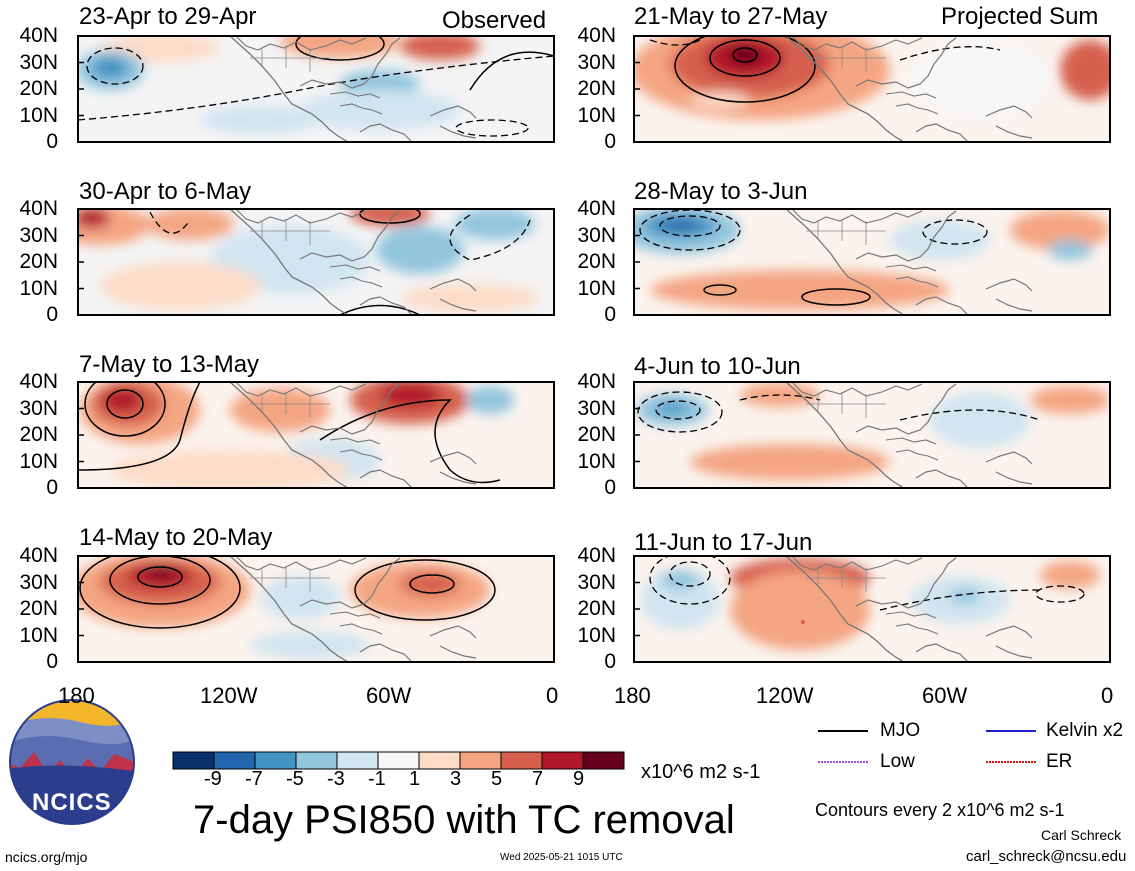 The height and width of the screenshot is (871, 1135). Describe the element at coordinates (169, 364) in the screenshot. I see `panel-title: 7-May to 13-May` at that location.